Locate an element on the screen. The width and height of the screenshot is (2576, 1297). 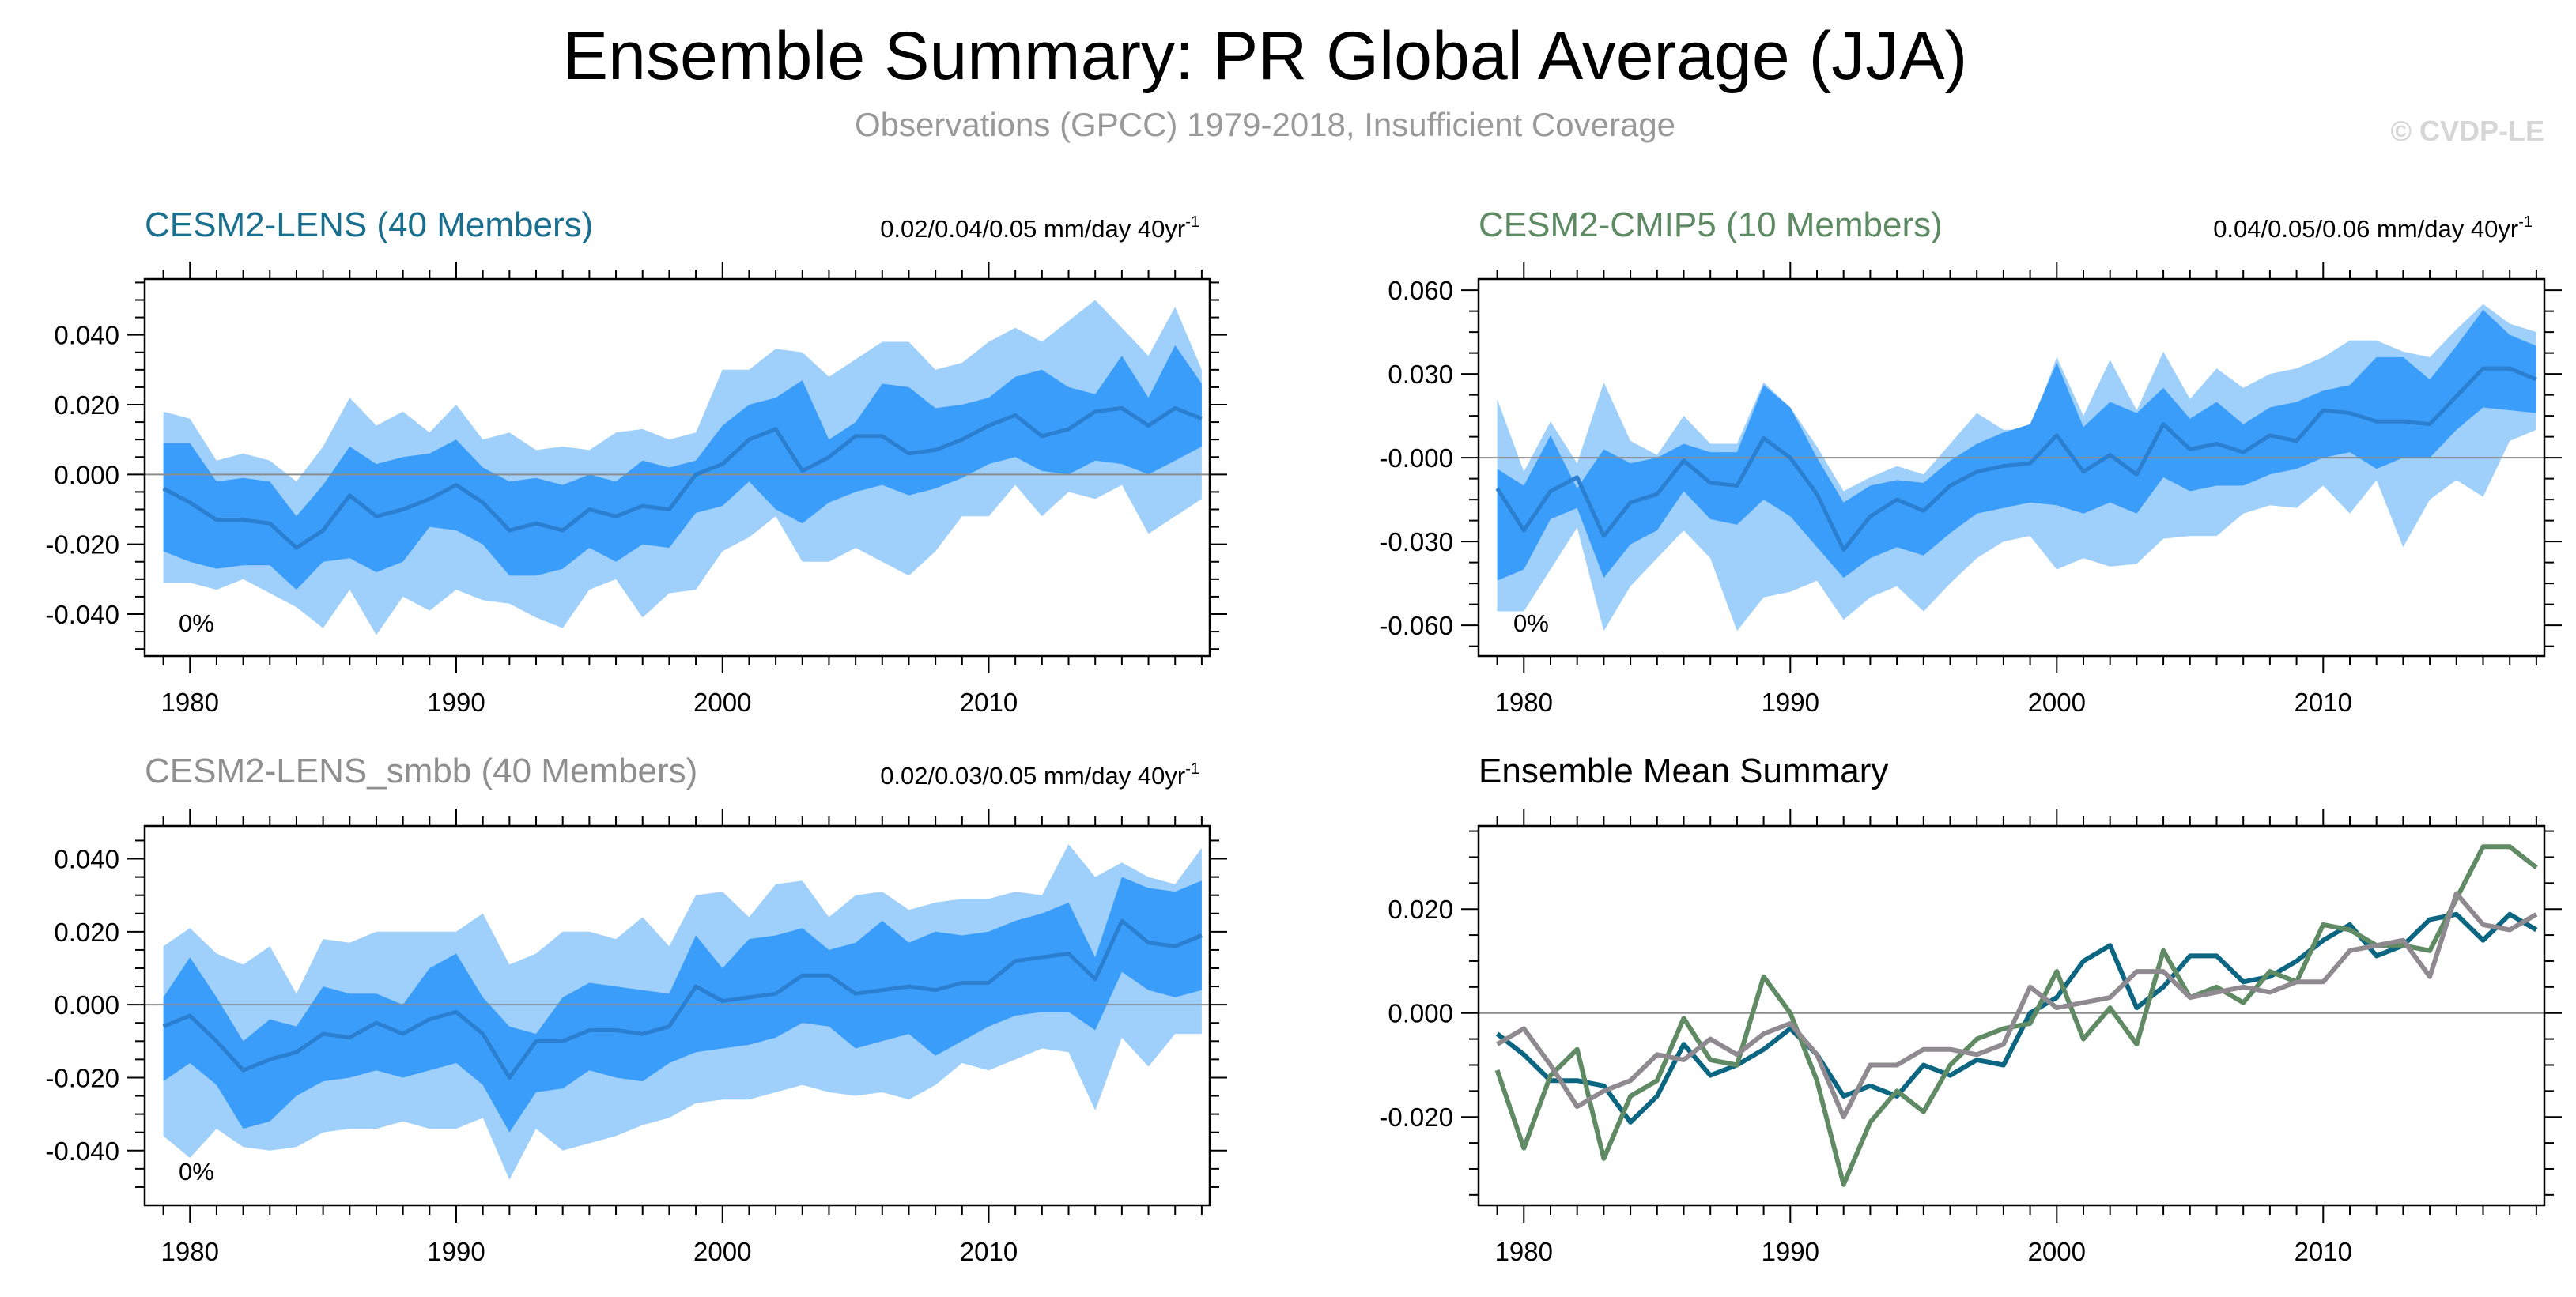
y-tick-label: -0.030 is located at coordinates (1416, 542).